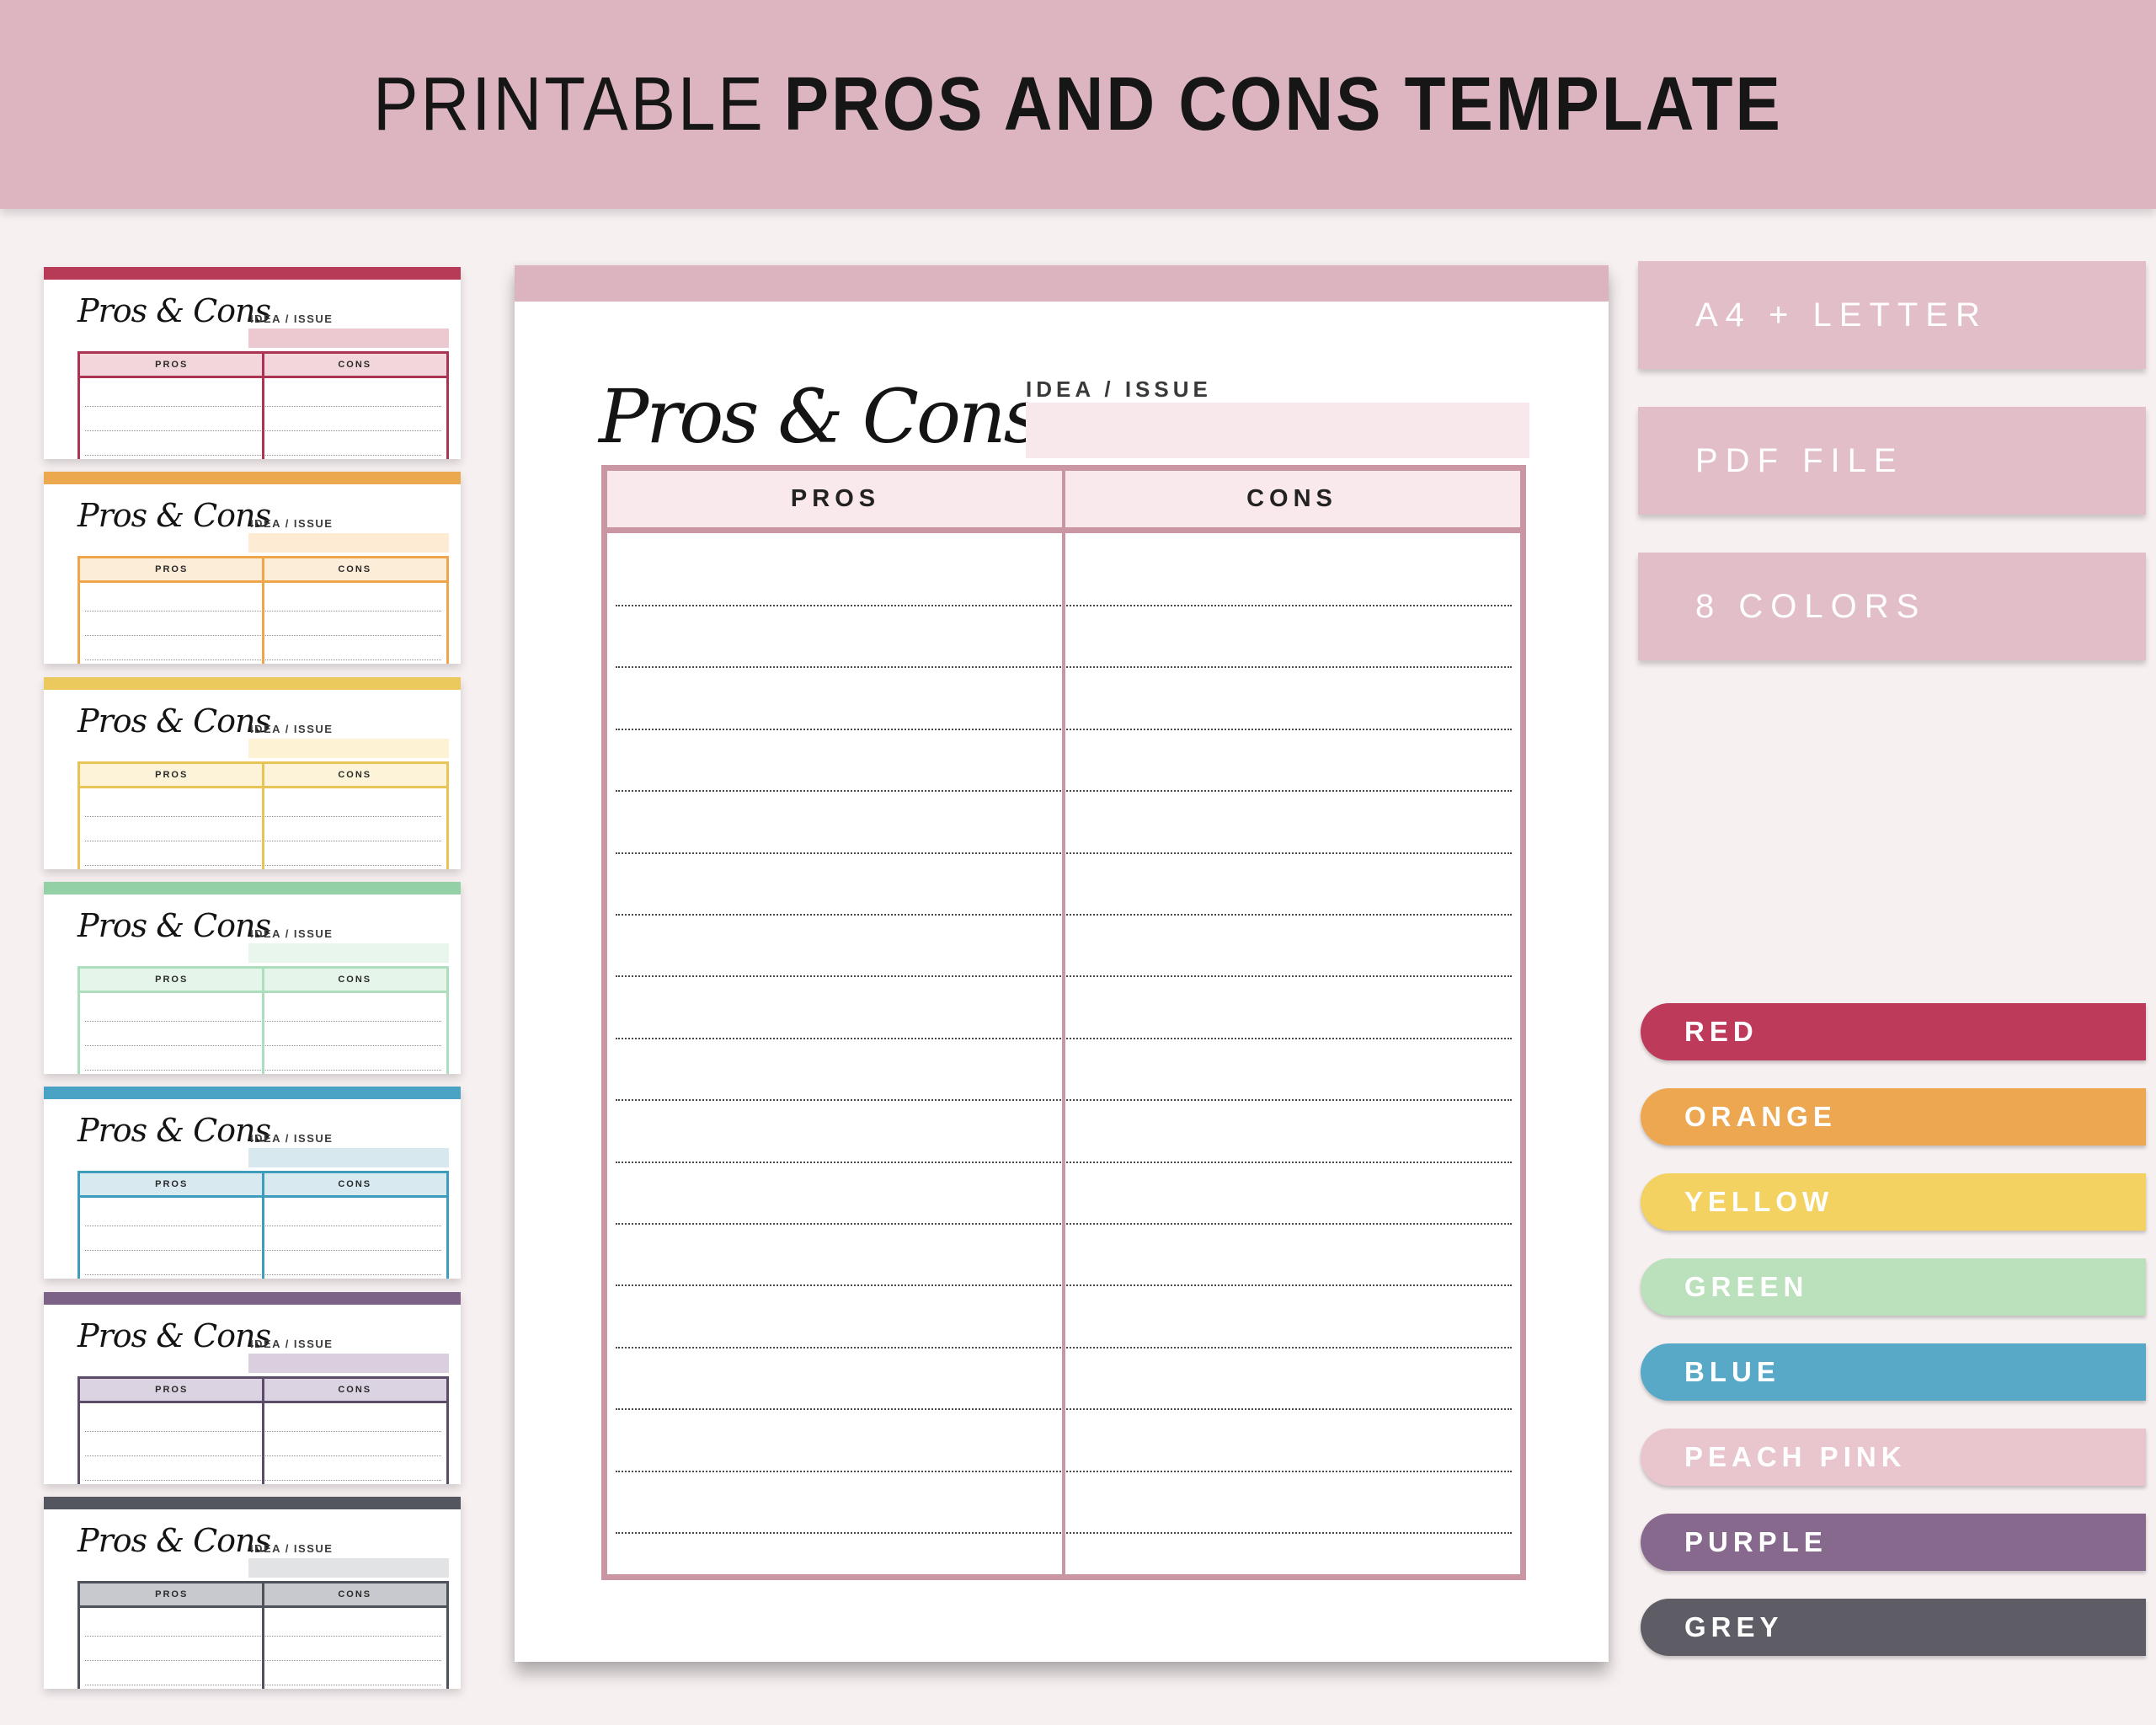 This screenshot has height=1725, width=2156. What do you see at coordinates (1841, 315) in the screenshot?
I see `format-badge-label: A4 + LETTER` at bounding box center [1841, 315].